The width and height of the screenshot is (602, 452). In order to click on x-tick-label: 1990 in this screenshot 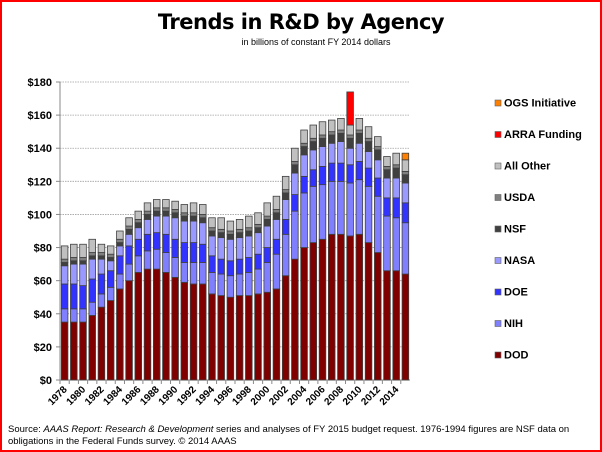, I will do `click(169, 396)`.